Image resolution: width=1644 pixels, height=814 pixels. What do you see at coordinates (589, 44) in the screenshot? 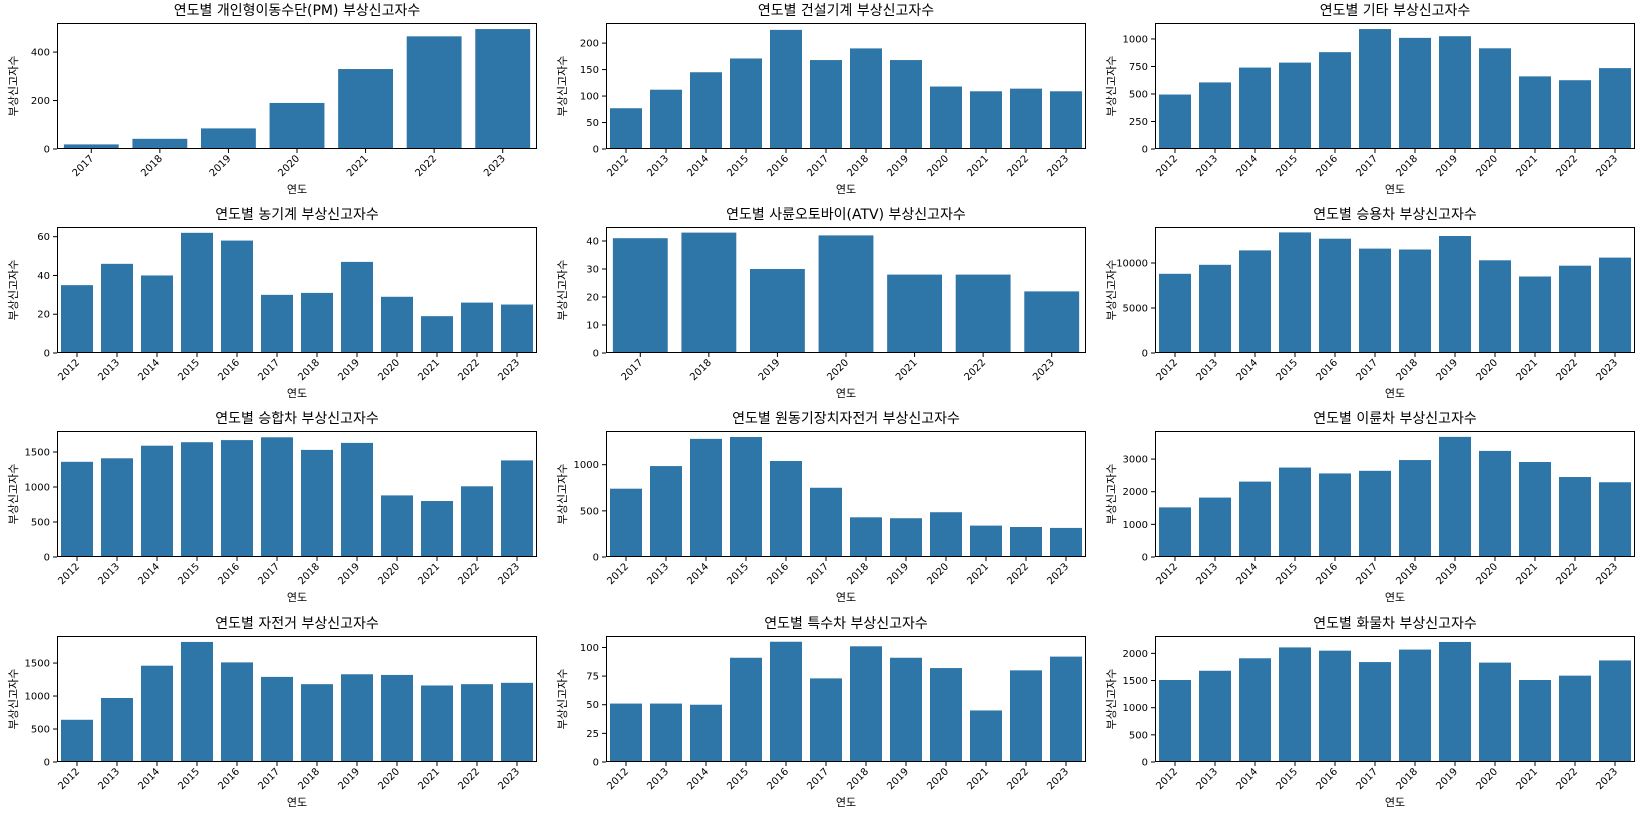
I see `y-tick-label: 200` at bounding box center [589, 44].